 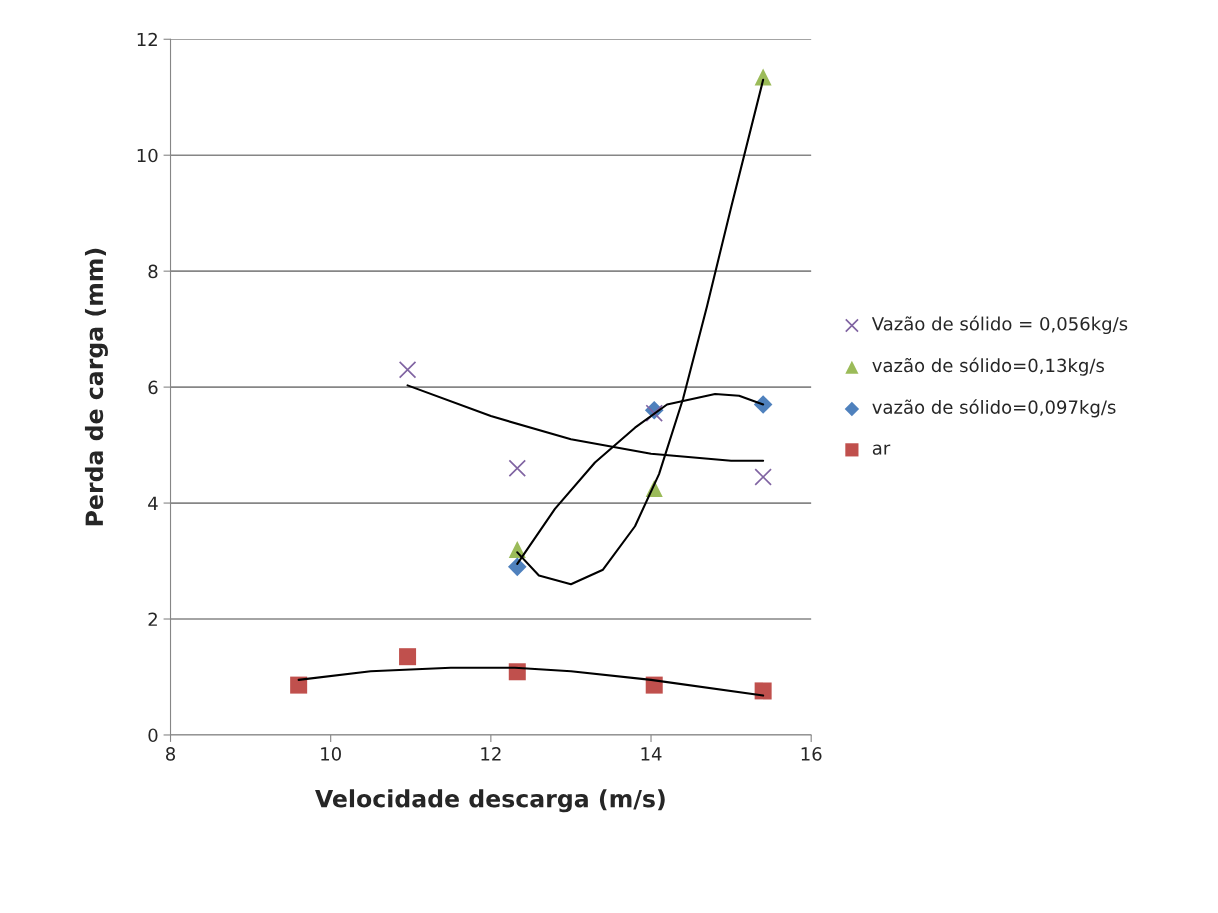 What do you see at coordinates (147, 155) in the screenshot?
I see `y-tick-label: 10` at bounding box center [147, 155].